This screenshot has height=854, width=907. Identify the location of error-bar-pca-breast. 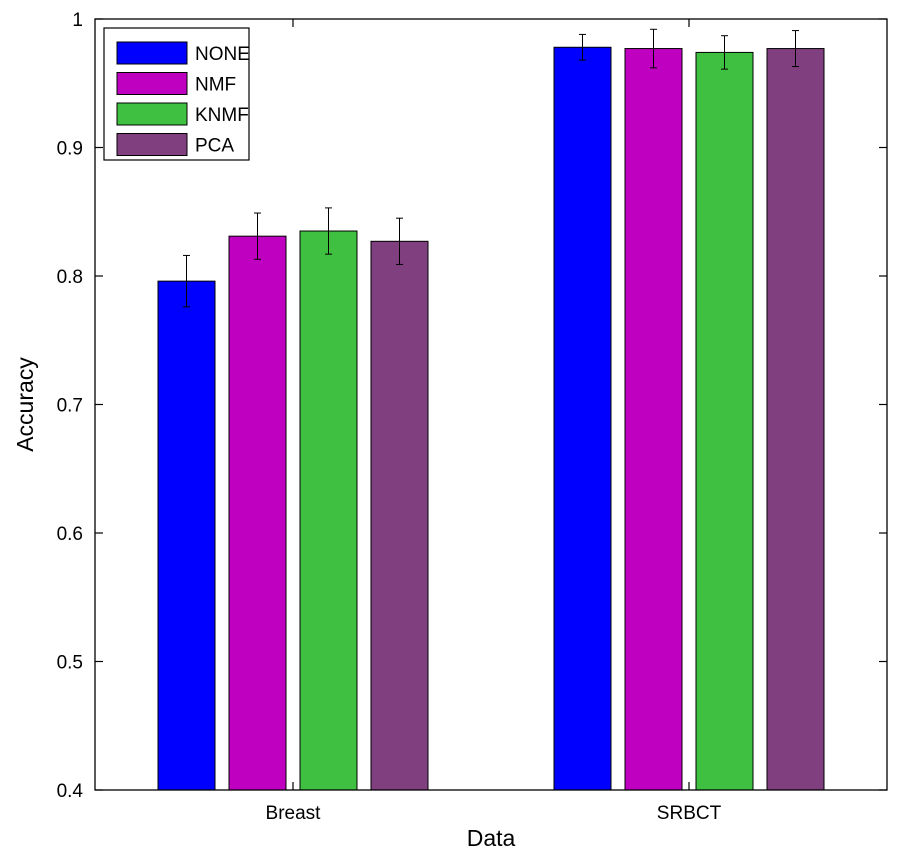
(399, 241).